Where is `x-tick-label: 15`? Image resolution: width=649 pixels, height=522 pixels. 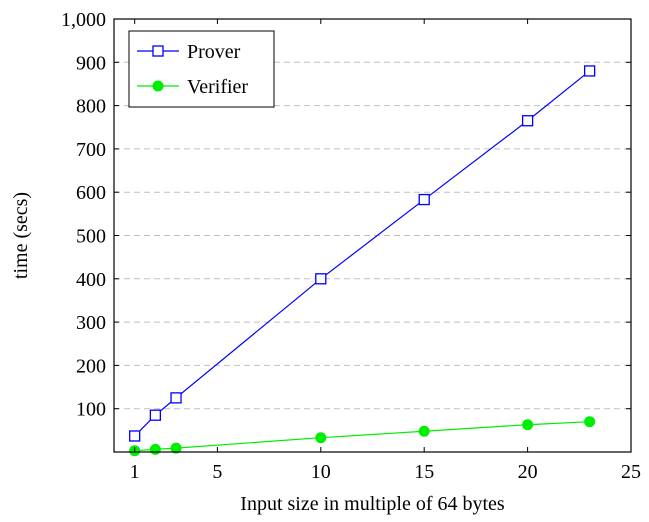
x-tick-label: 15 is located at coordinates (424, 472).